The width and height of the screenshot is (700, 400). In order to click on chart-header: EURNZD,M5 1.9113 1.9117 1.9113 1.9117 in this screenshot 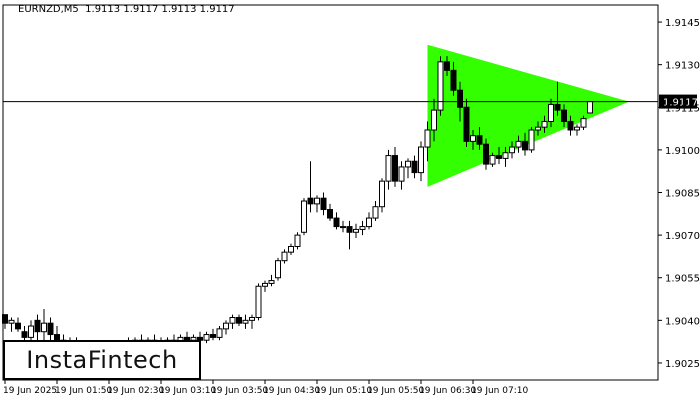, I will do `click(126, 9)`.